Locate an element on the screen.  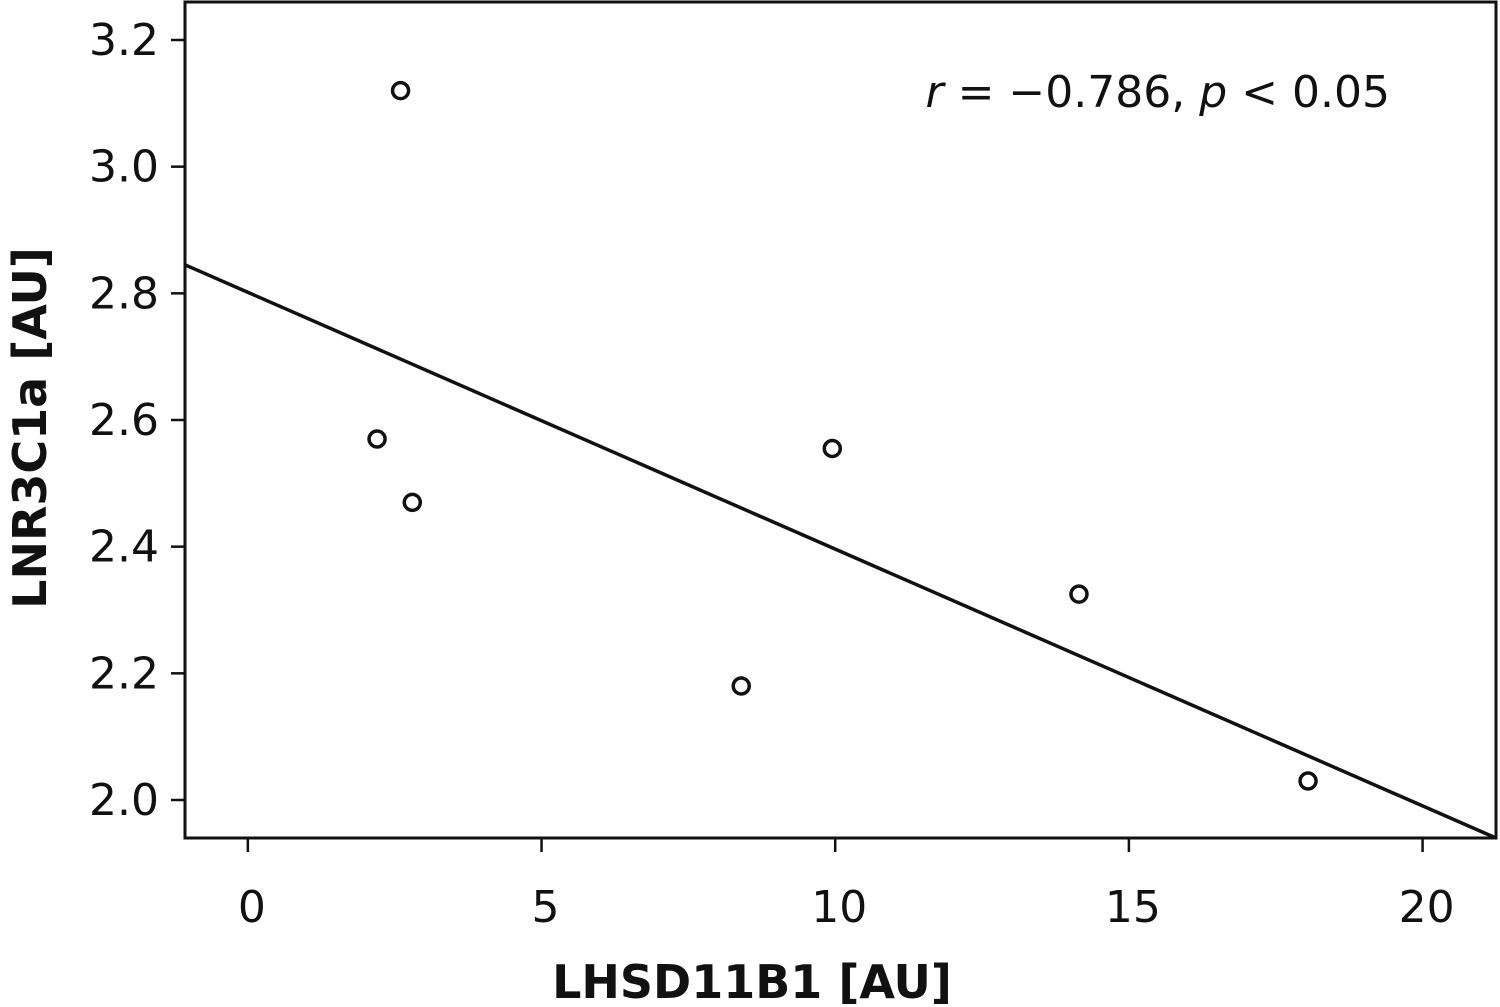
x-axis-title: LHSD11B1 [AU] is located at coordinates (752, 981).